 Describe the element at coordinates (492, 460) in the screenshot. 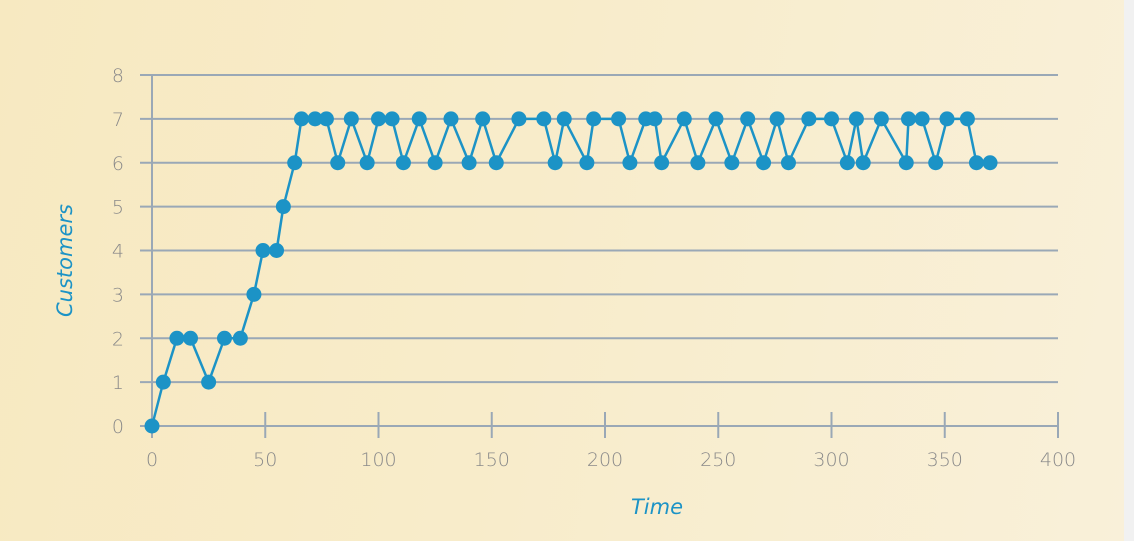

I see `x-tick-label: 150` at that location.